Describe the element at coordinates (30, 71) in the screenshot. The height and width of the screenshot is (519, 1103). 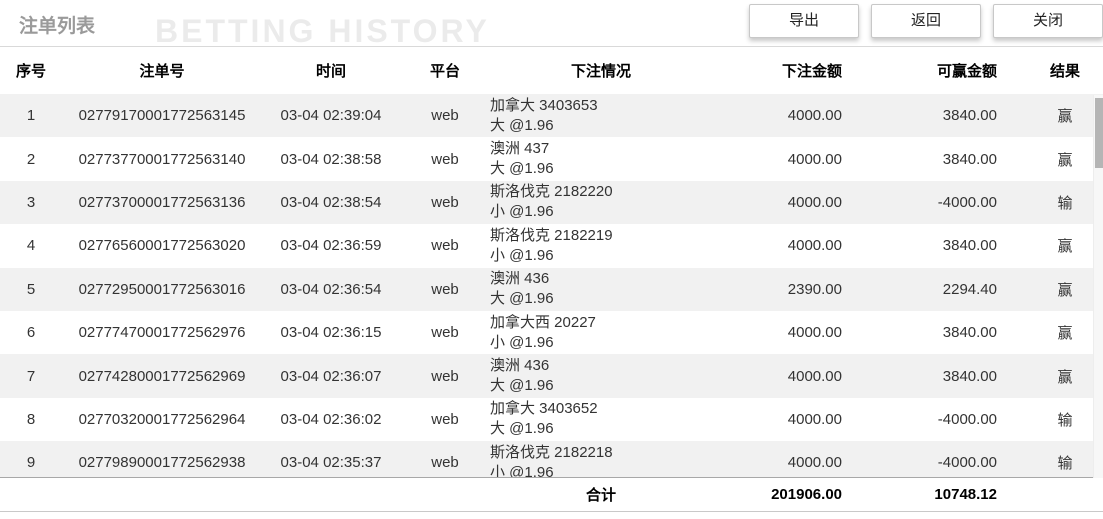
I see `header-cell-no: 序号` at that location.